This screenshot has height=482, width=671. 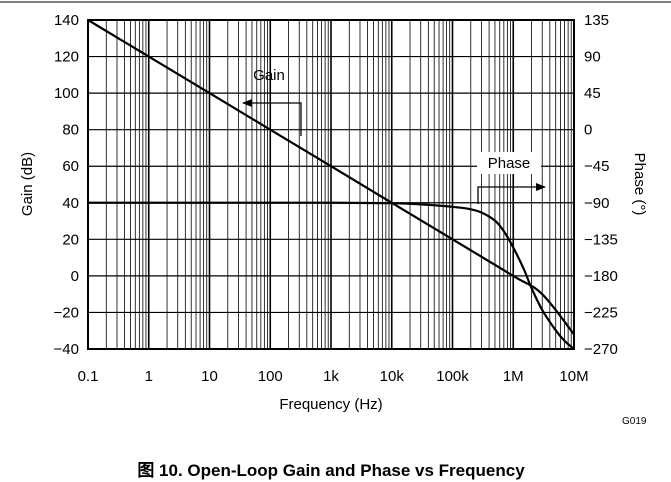 I want to click on y2-tick-label: −180, so click(x=601, y=276).